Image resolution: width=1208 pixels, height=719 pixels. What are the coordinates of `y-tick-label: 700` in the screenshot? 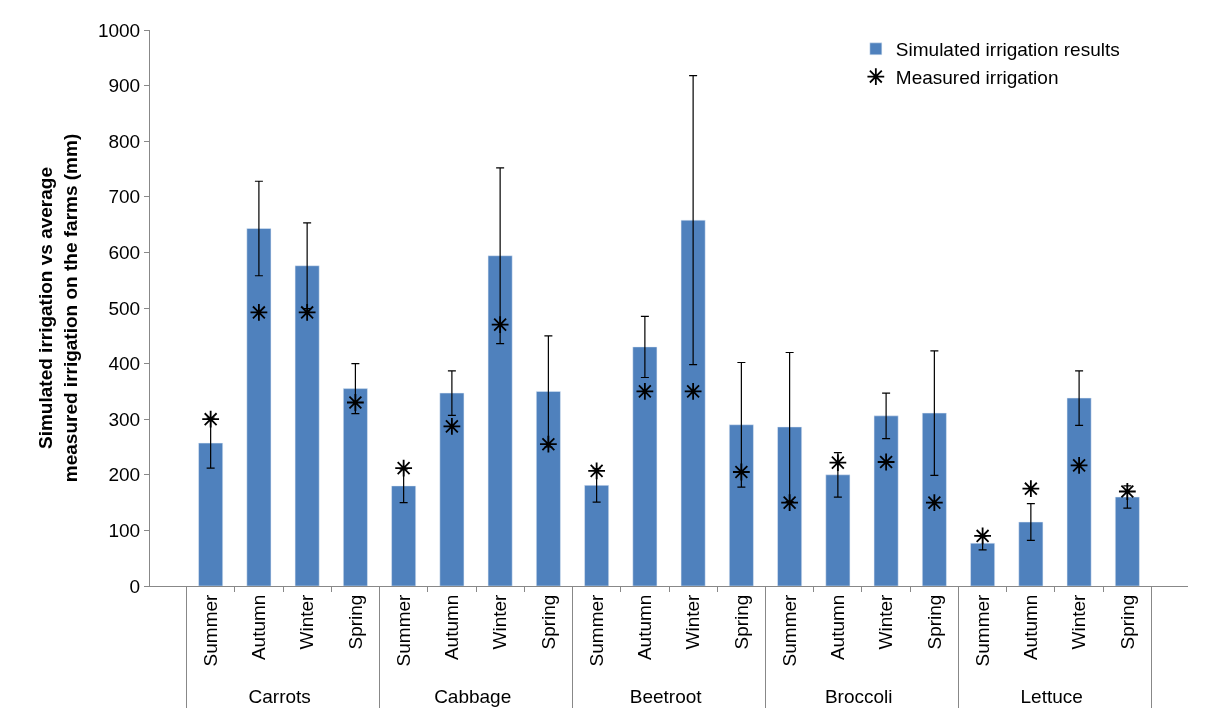 It's located at (124, 197).